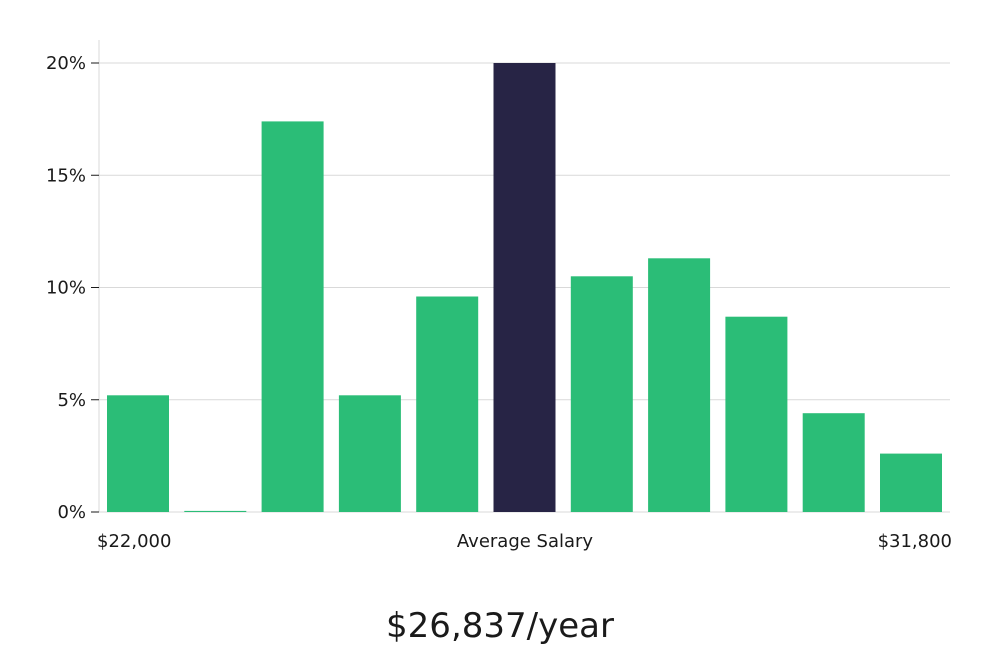 The width and height of the screenshot is (1000, 660). What do you see at coordinates (66, 175) in the screenshot?
I see `y-tick-label: 15%` at bounding box center [66, 175].